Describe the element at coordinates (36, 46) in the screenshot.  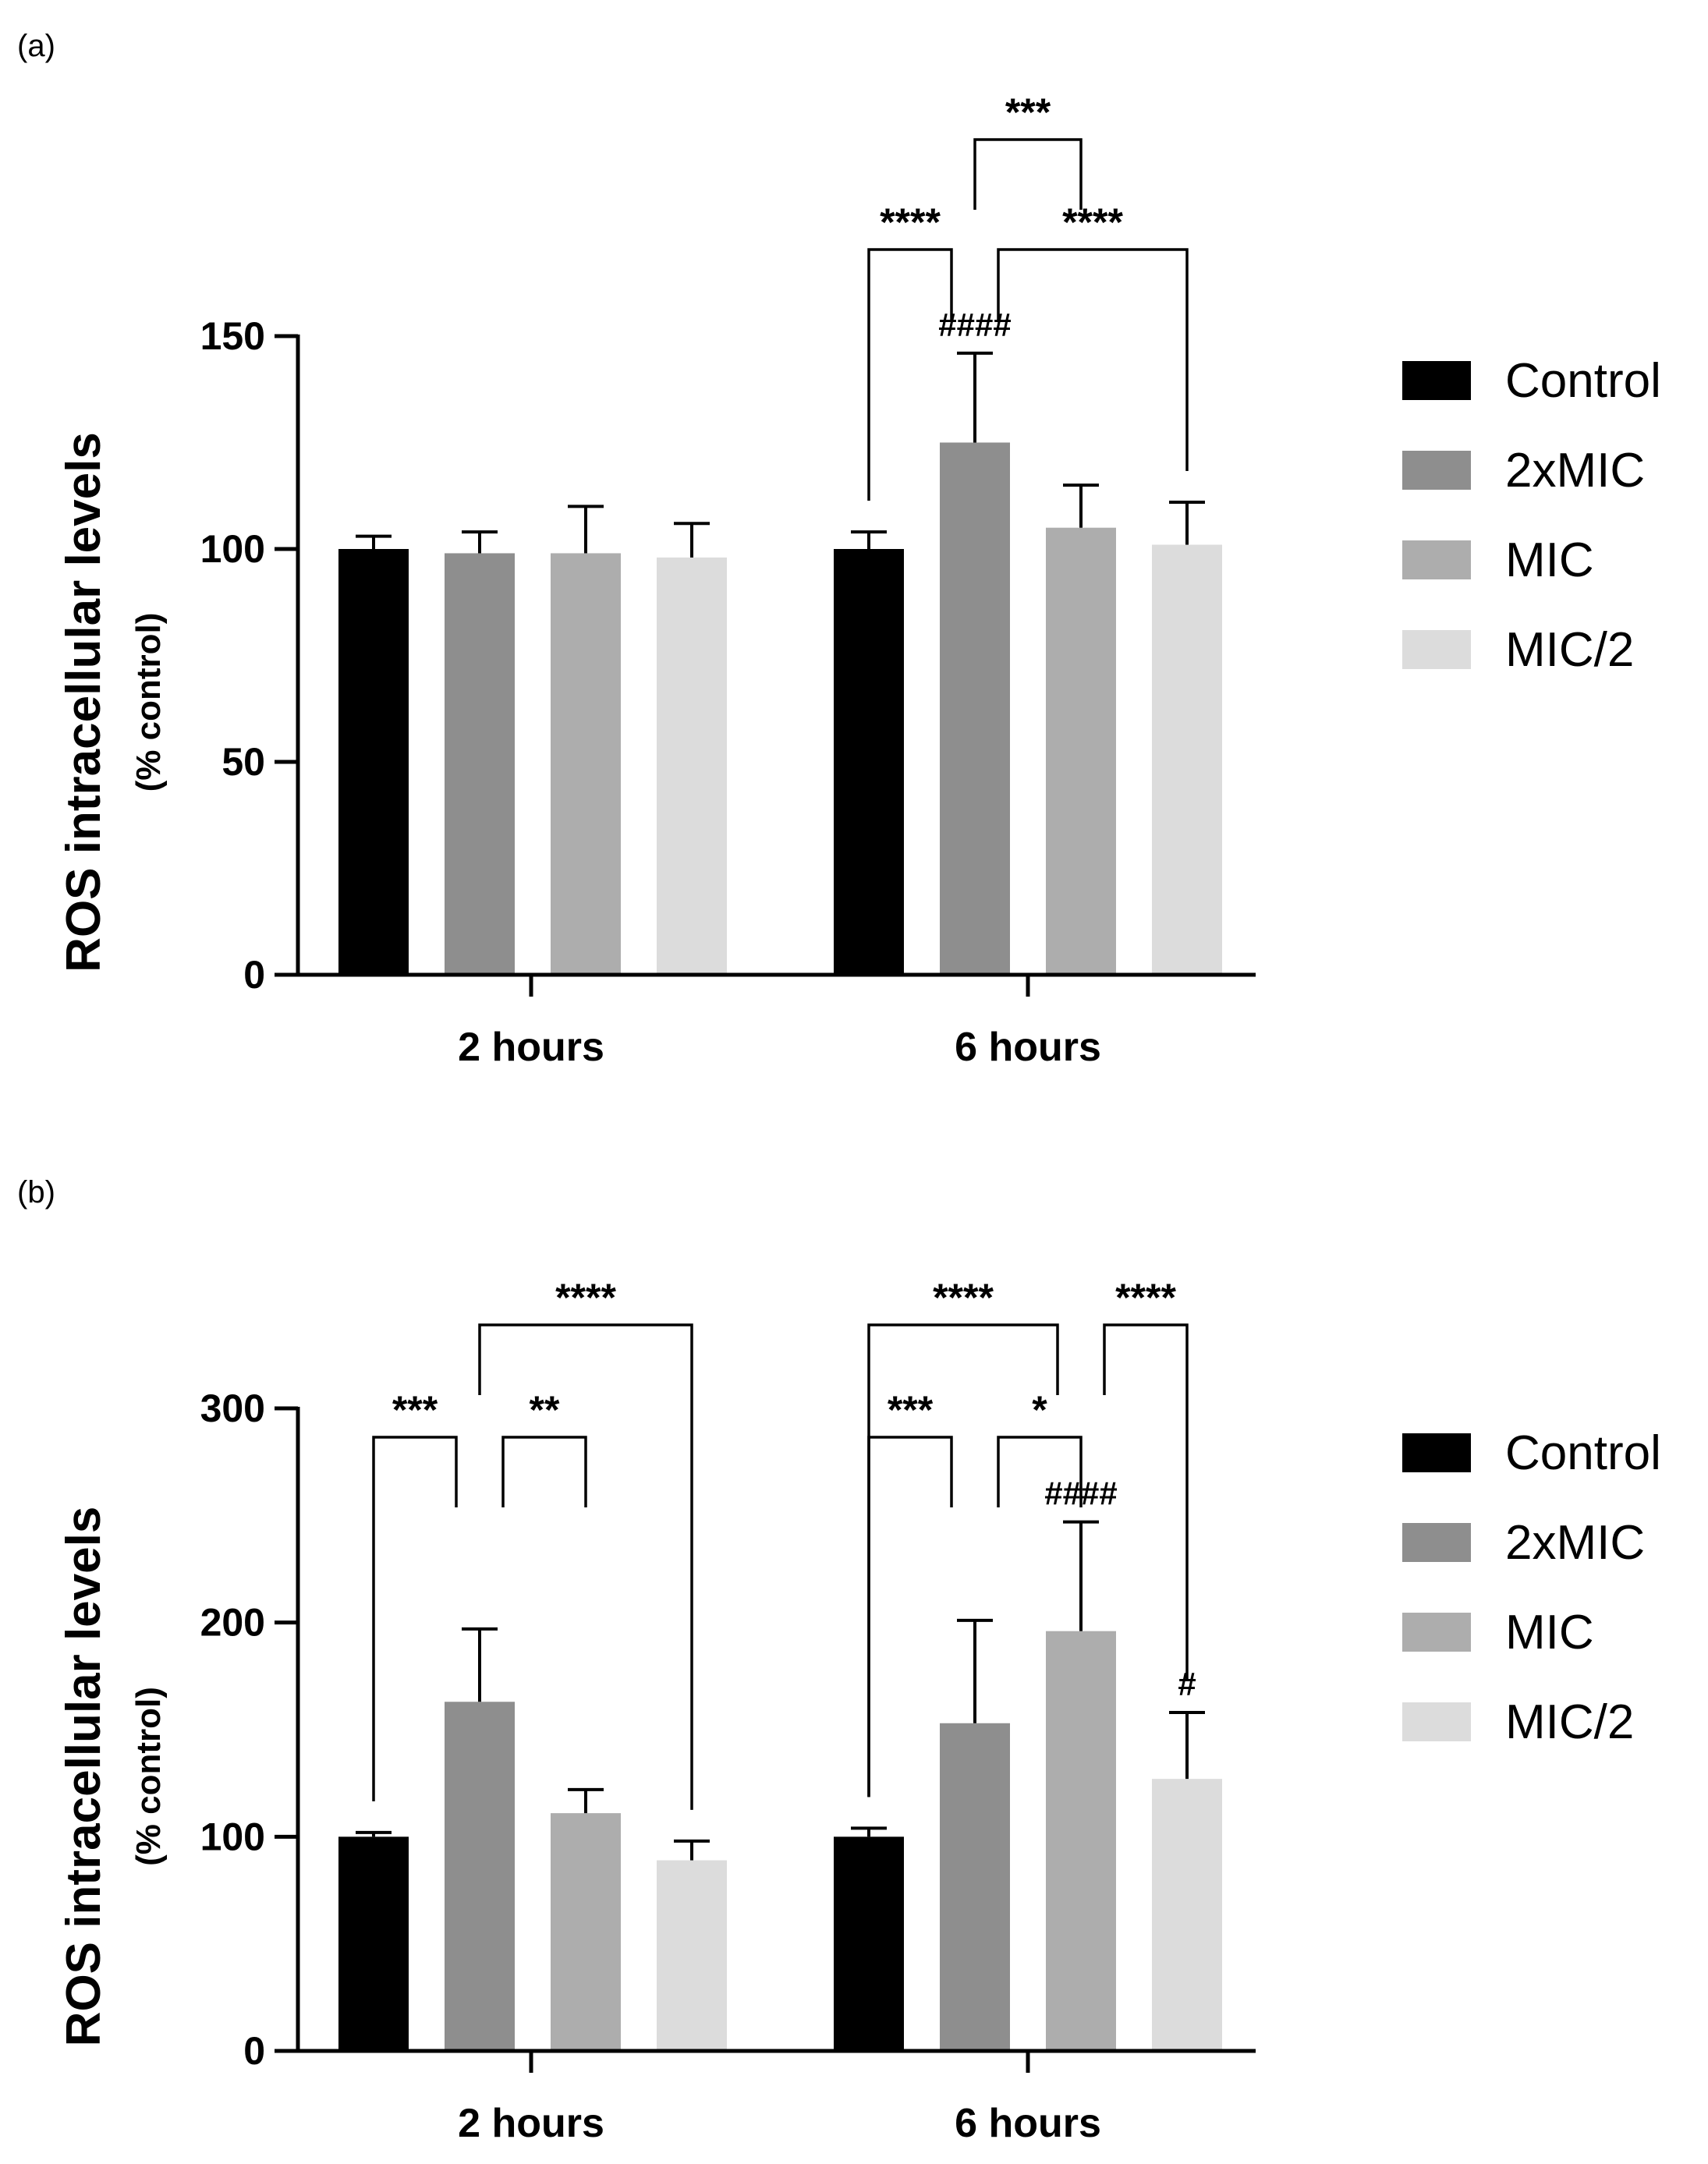
I see `panel-label: (a)` at that location.